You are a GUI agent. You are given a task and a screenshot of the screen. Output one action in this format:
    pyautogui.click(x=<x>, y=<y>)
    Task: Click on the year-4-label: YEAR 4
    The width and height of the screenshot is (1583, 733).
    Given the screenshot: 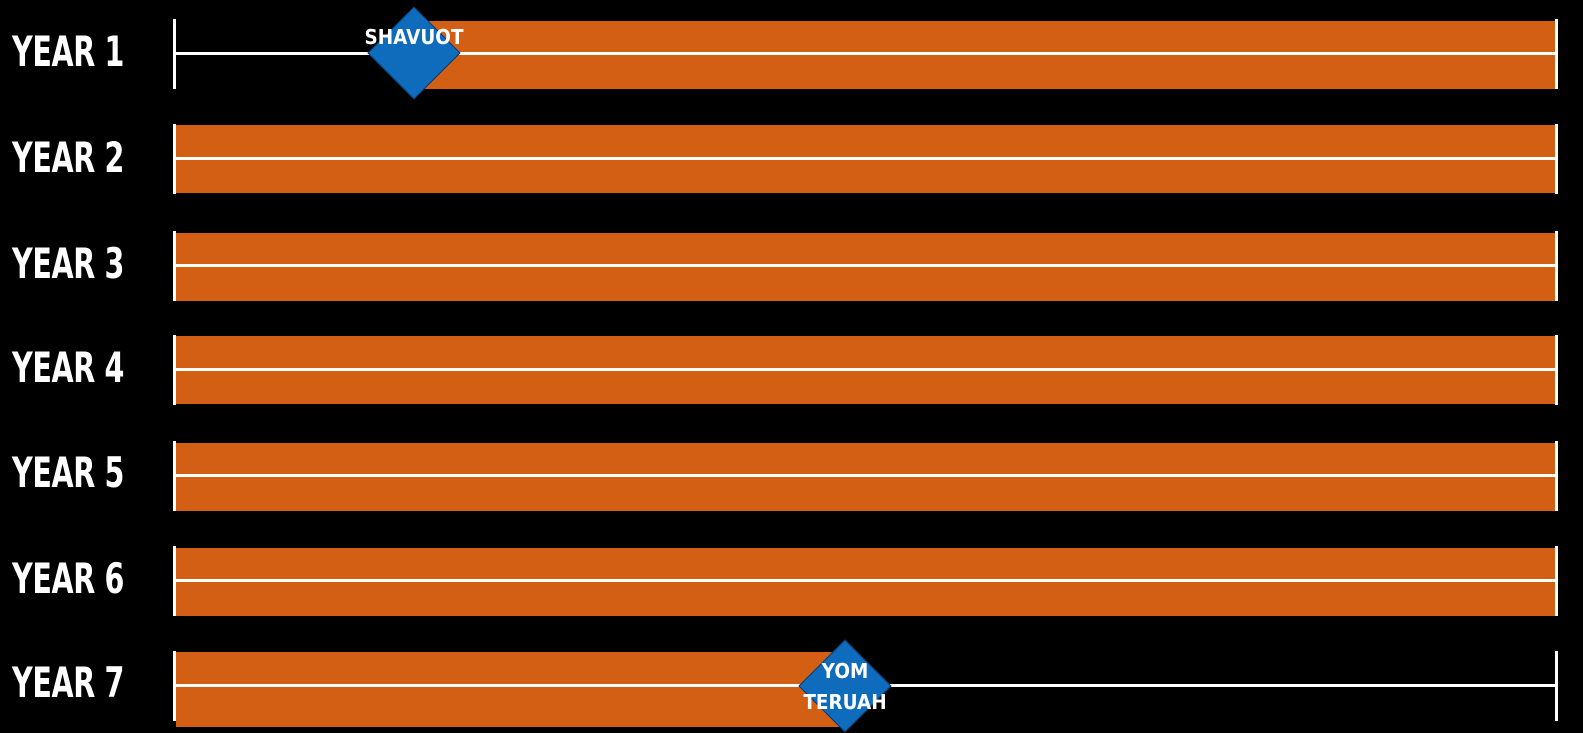 What is the action you would take?
    pyautogui.click(x=68, y=367)
    